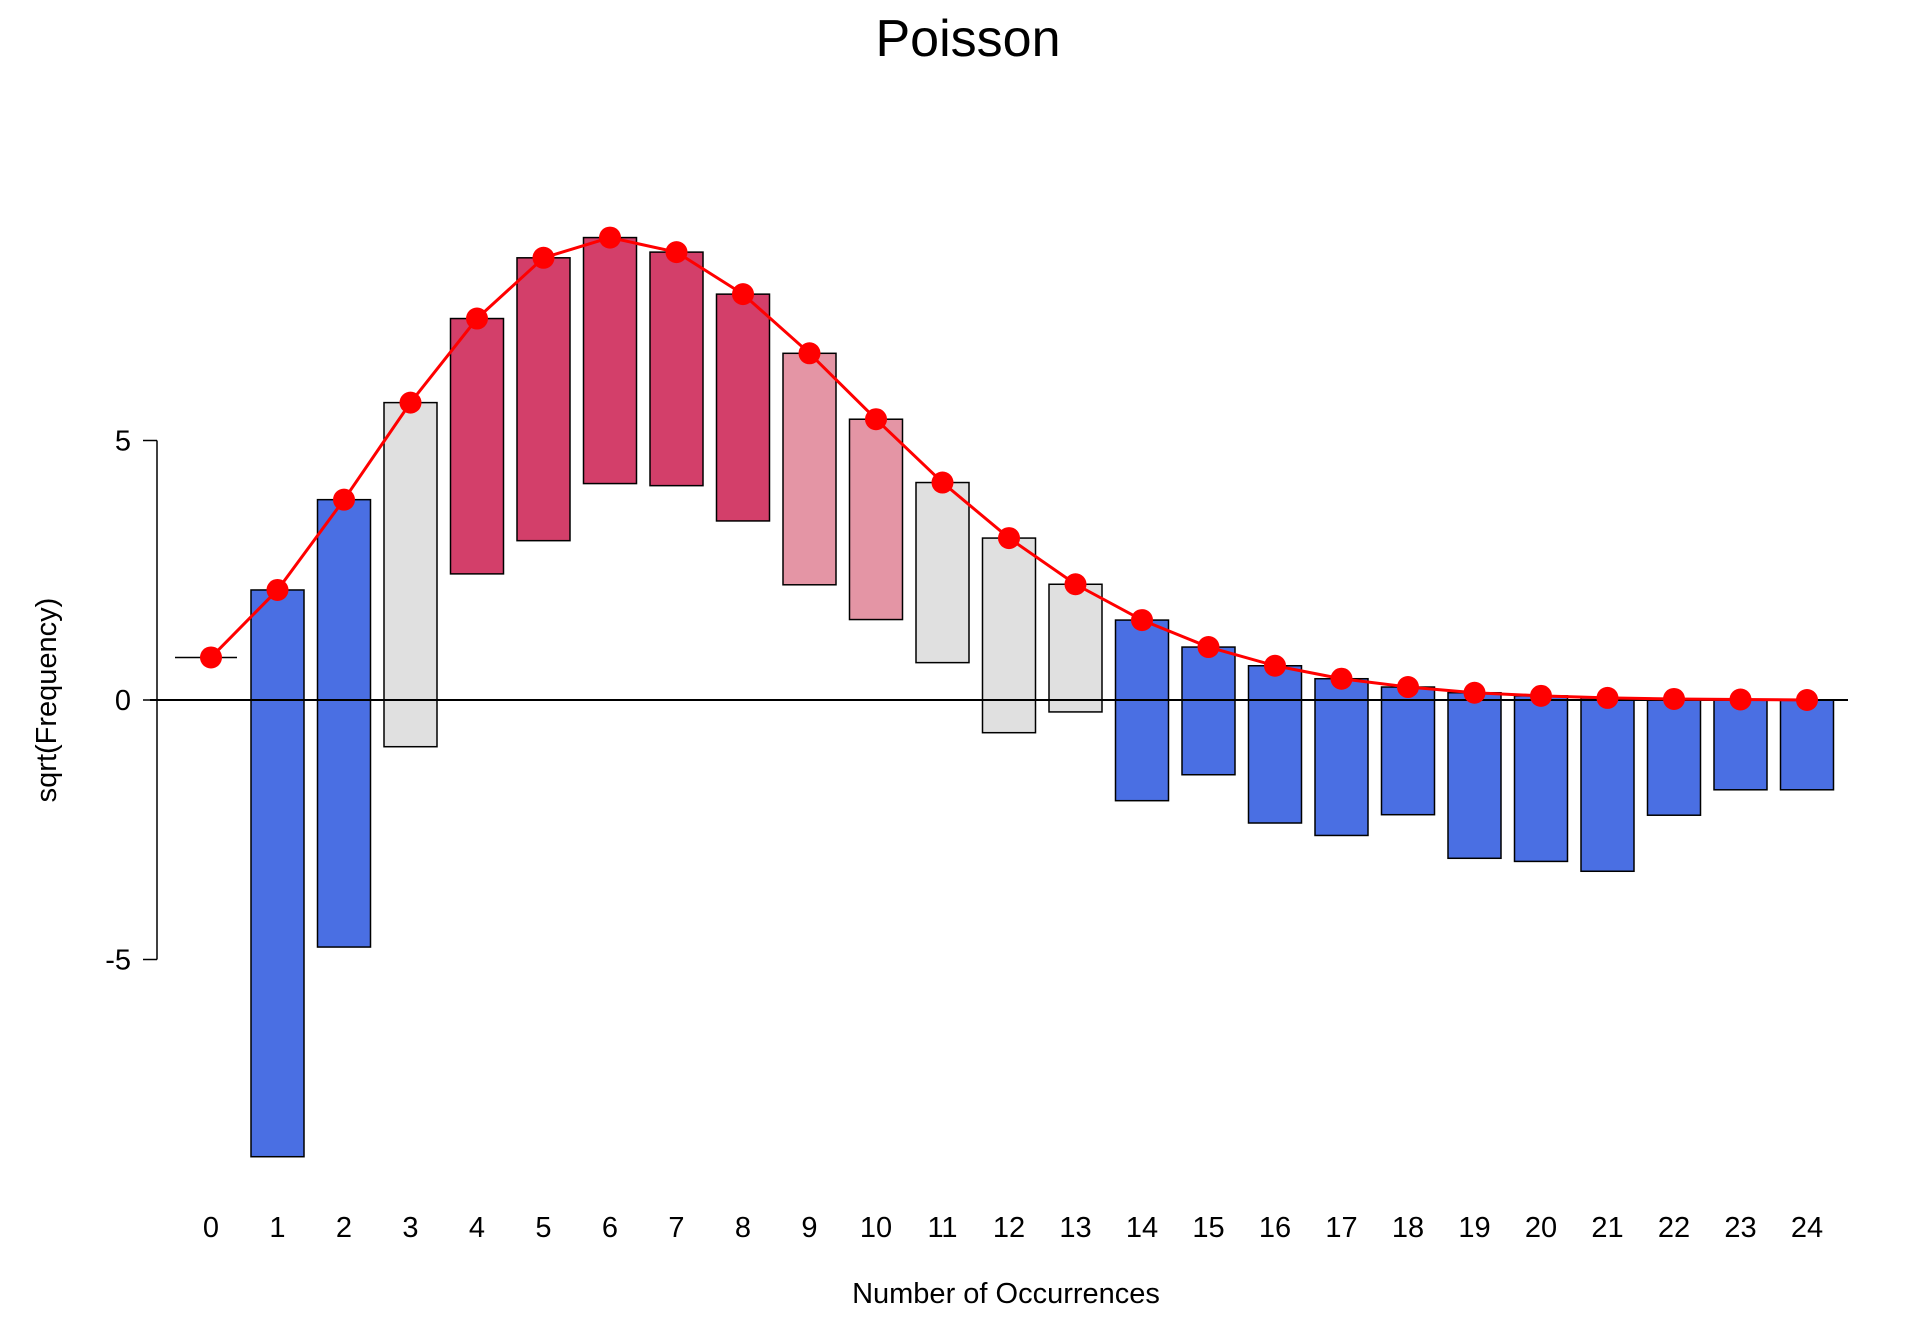  Describe the element at coordinates (47, 700) in the screenshot. I see `y-axis-label: sqrt(Frequency)` at that location.